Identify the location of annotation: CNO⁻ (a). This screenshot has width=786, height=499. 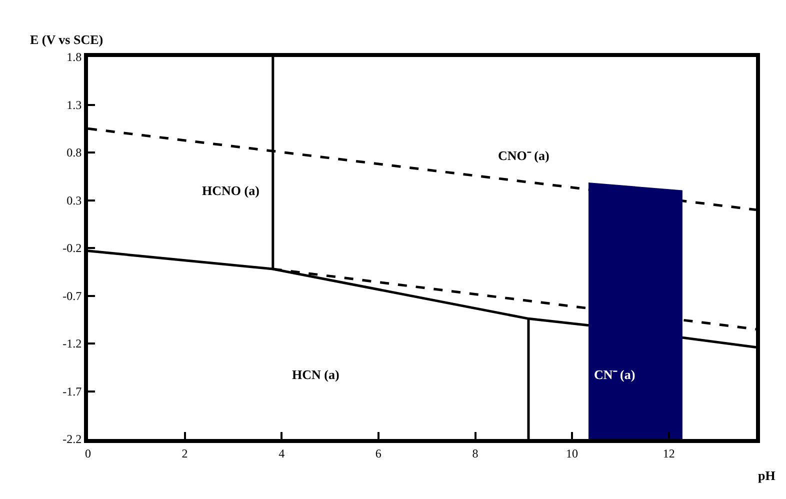
(524, 155).